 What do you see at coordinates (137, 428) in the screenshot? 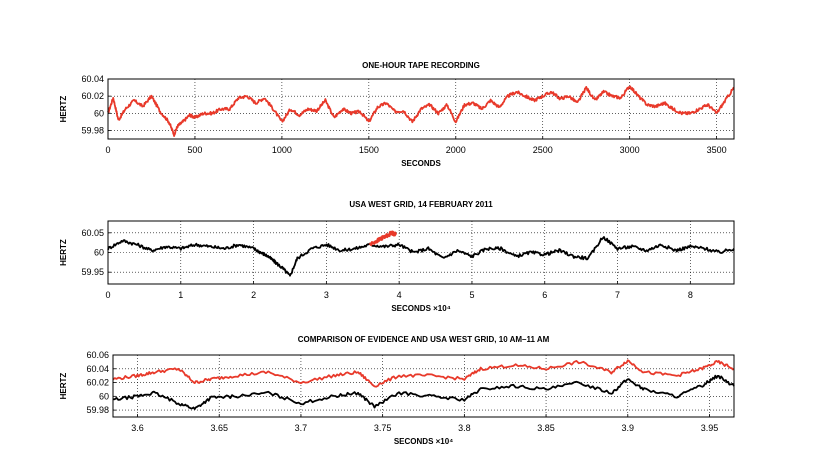
I see `x-tick-label: 3.6` at bounding box center [137, 428].